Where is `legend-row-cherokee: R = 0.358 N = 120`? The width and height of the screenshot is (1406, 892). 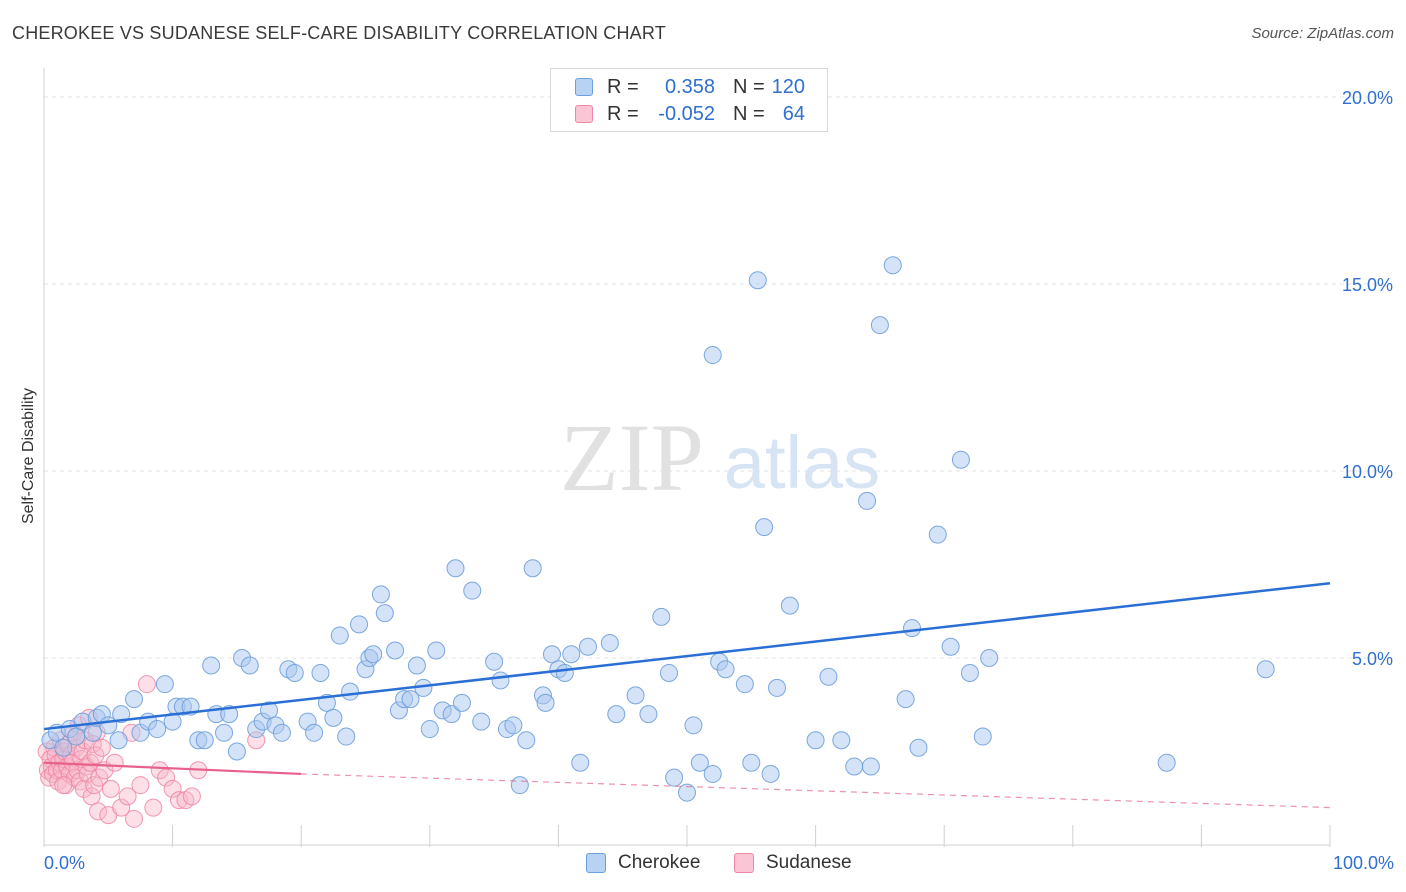 legend-row-cherokee: R = 0.358 N = 120 is located at coordinates (690, 87).